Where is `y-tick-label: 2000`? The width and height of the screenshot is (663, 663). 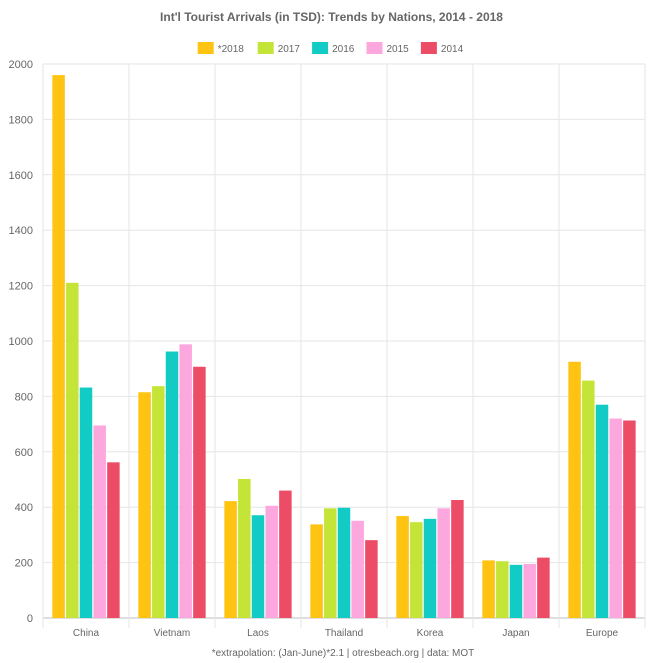 y-tick-label: 2000 is located at coordinates (21, 65).